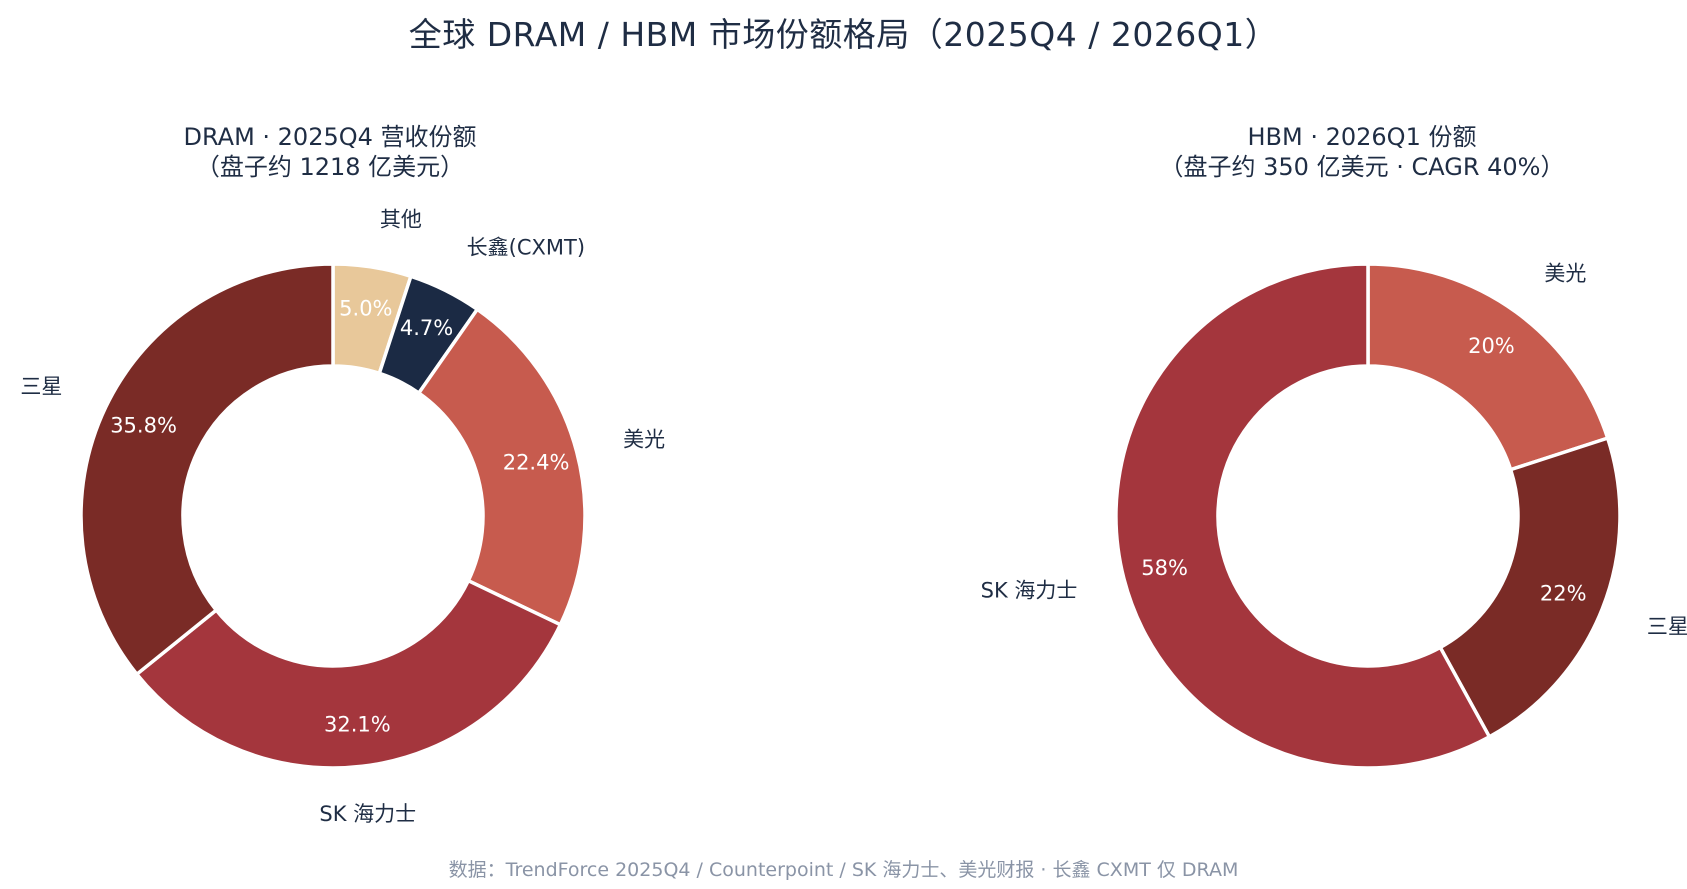  What do you see at coordinates (143, 425) in the screenshot?
I see `dram-slice-4-value-label: 35.8%` at bounding box center [143, 425].